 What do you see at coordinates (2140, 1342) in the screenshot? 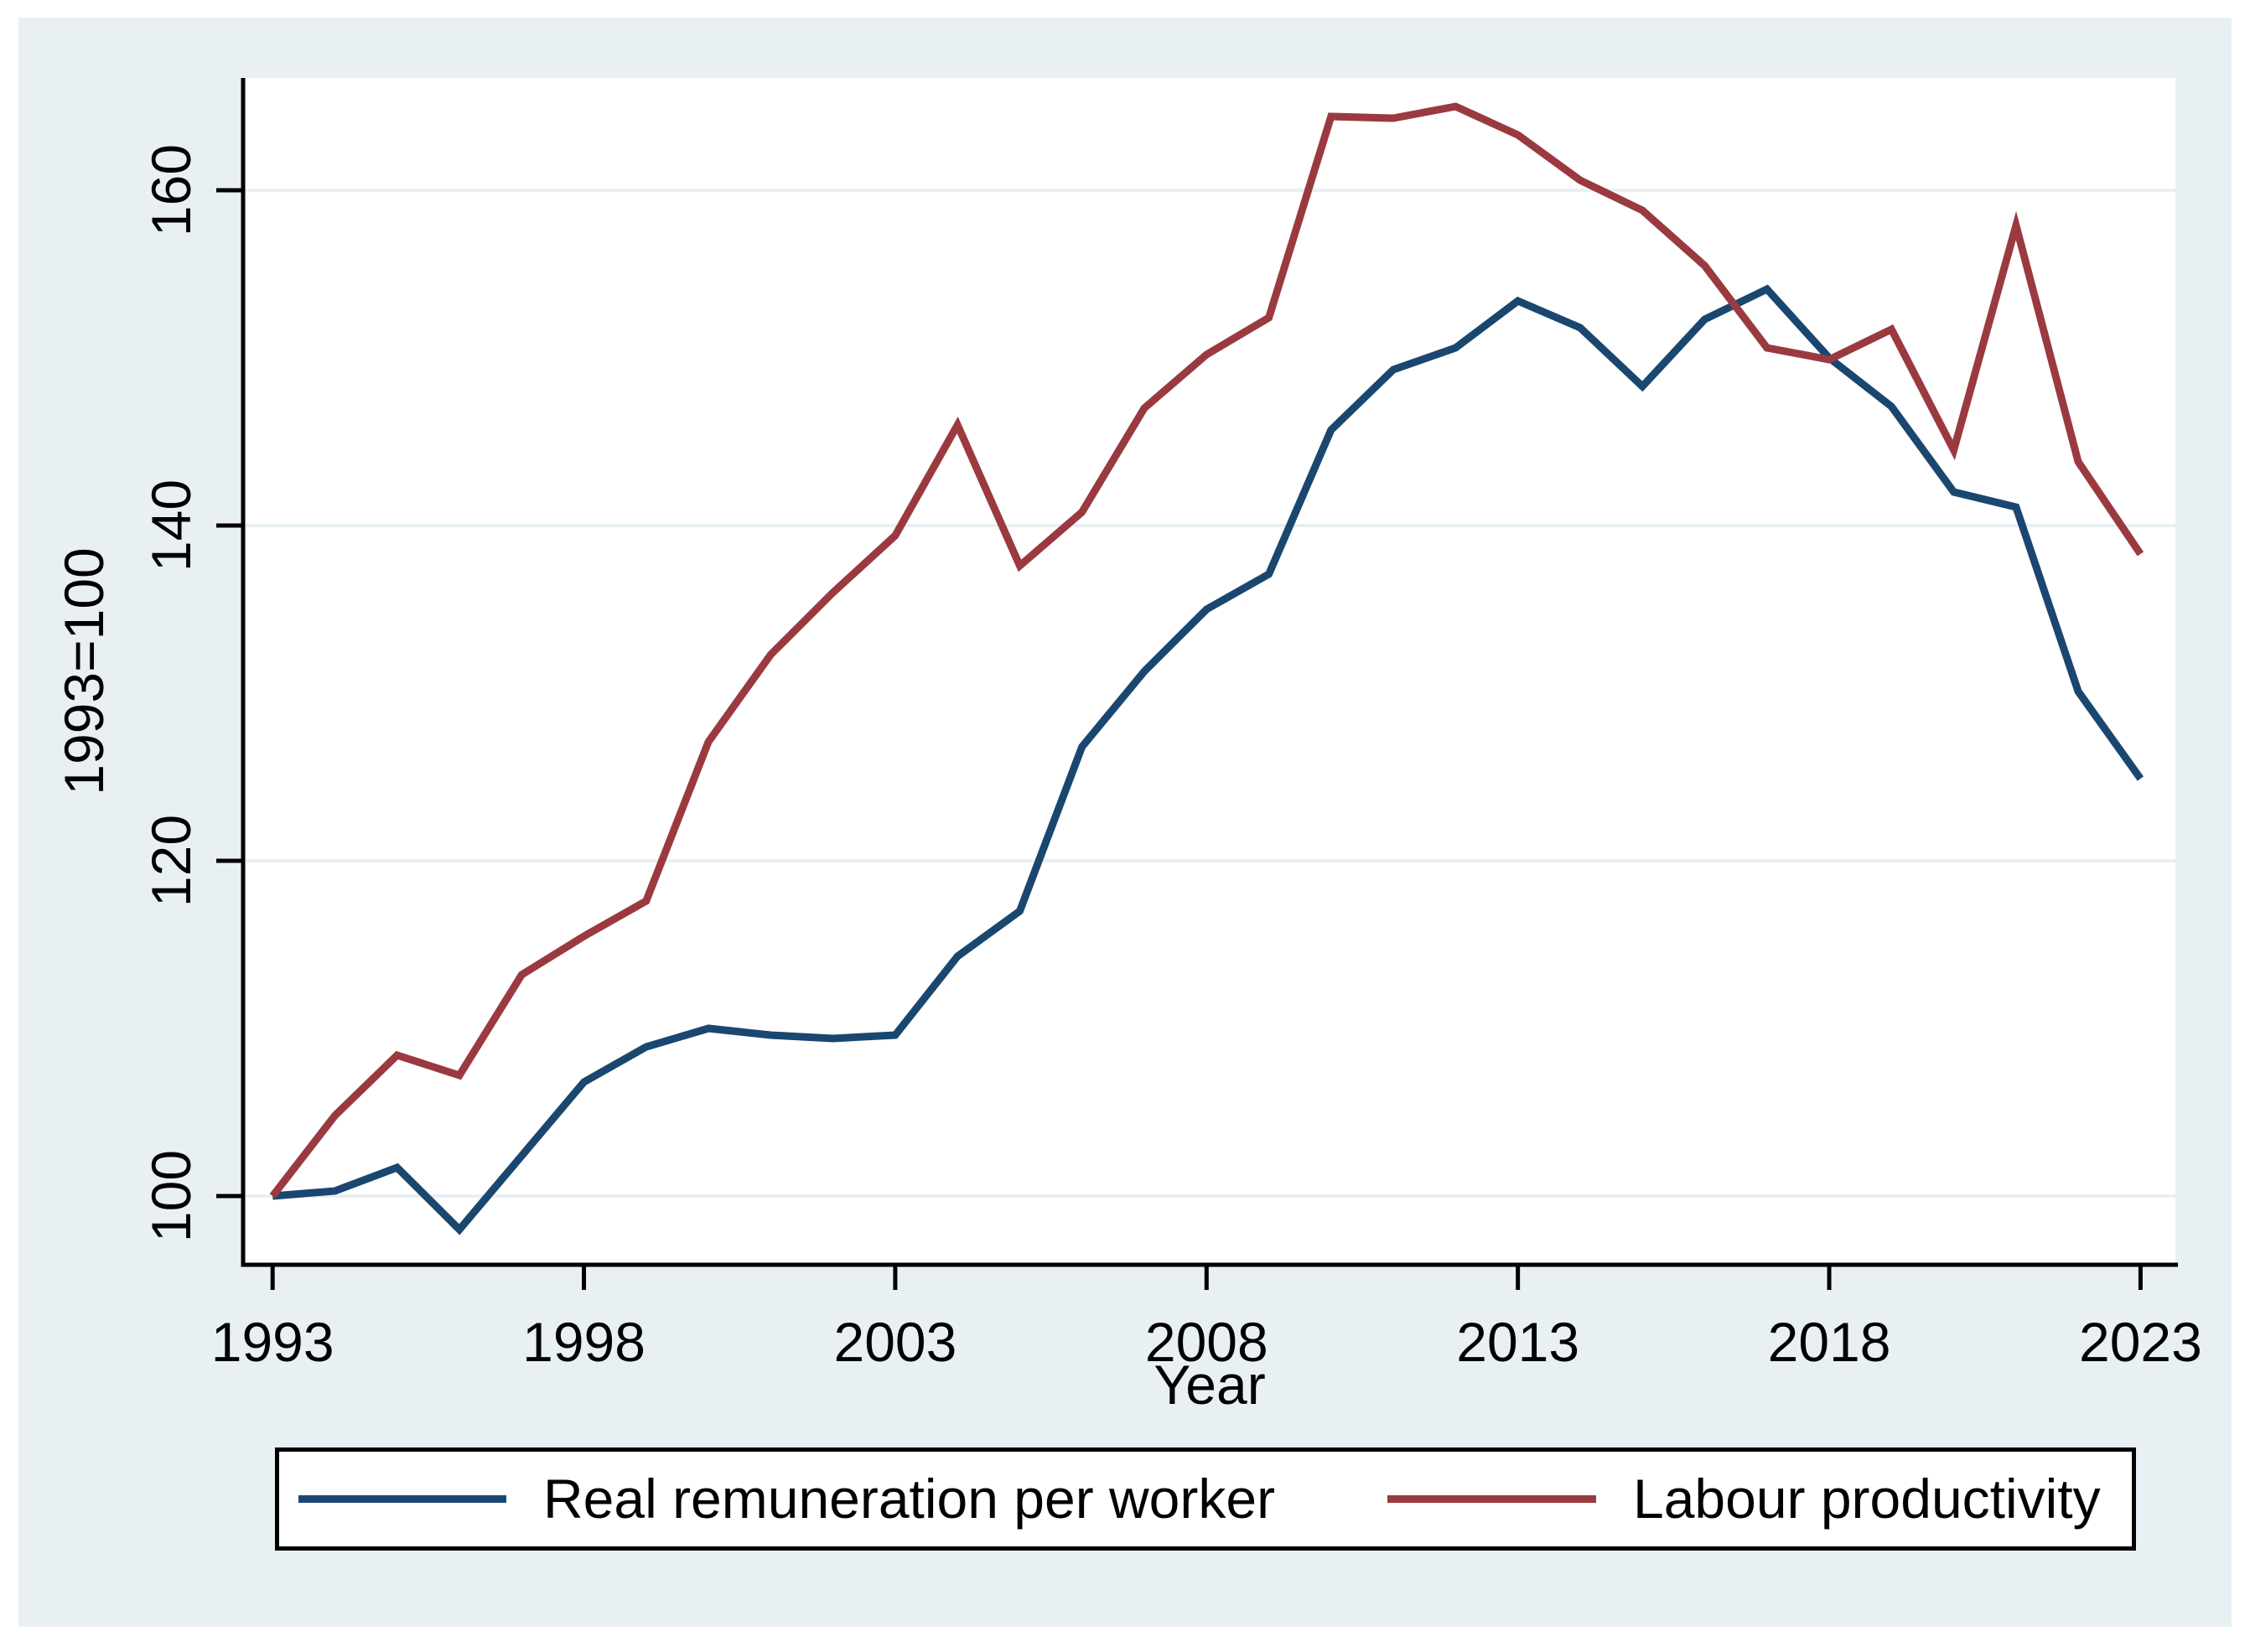
I see `x-tick-label-2023: 2023` at bounding box center [2140, 1342].